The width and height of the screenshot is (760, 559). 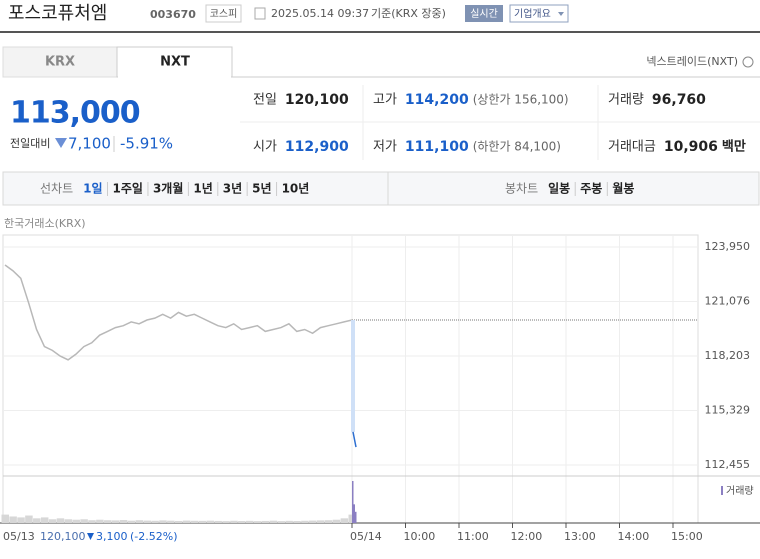 I want to click on x-tick-label: 10:00, so click(x=420, y=536).